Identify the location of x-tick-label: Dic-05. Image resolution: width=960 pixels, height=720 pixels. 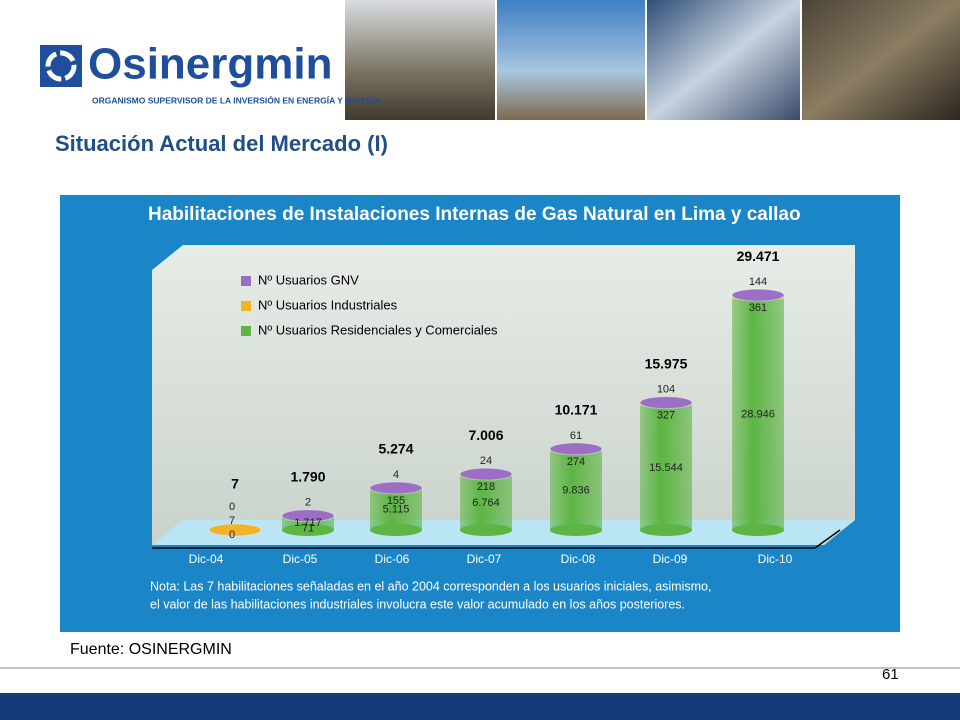
(300, 559).